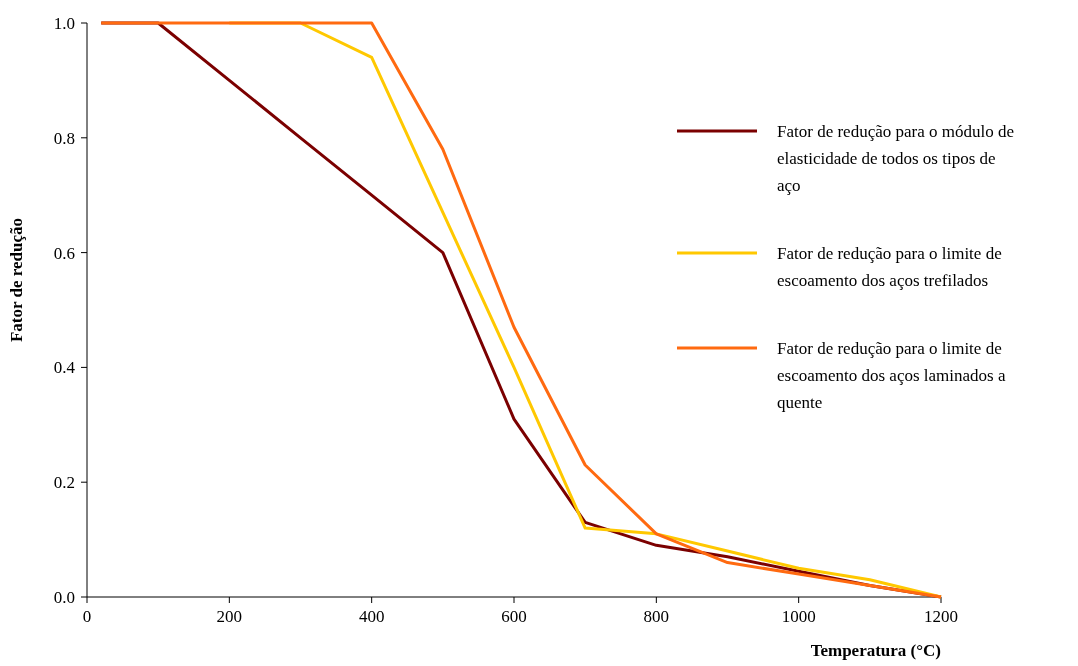  Describe the element at coordinates (64, 253) in the screenshot. I see `y-tick-label: 0.6` at that location.